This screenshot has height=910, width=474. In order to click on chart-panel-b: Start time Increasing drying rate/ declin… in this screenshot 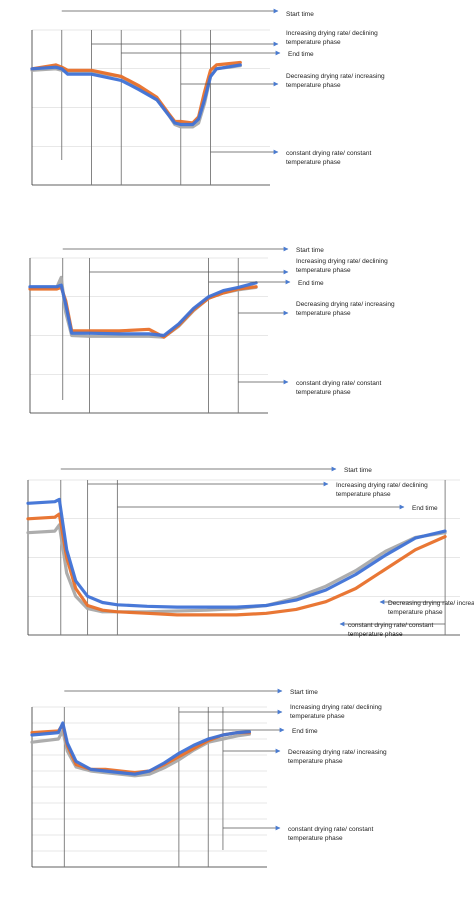, I will do `click(211, 330)`.